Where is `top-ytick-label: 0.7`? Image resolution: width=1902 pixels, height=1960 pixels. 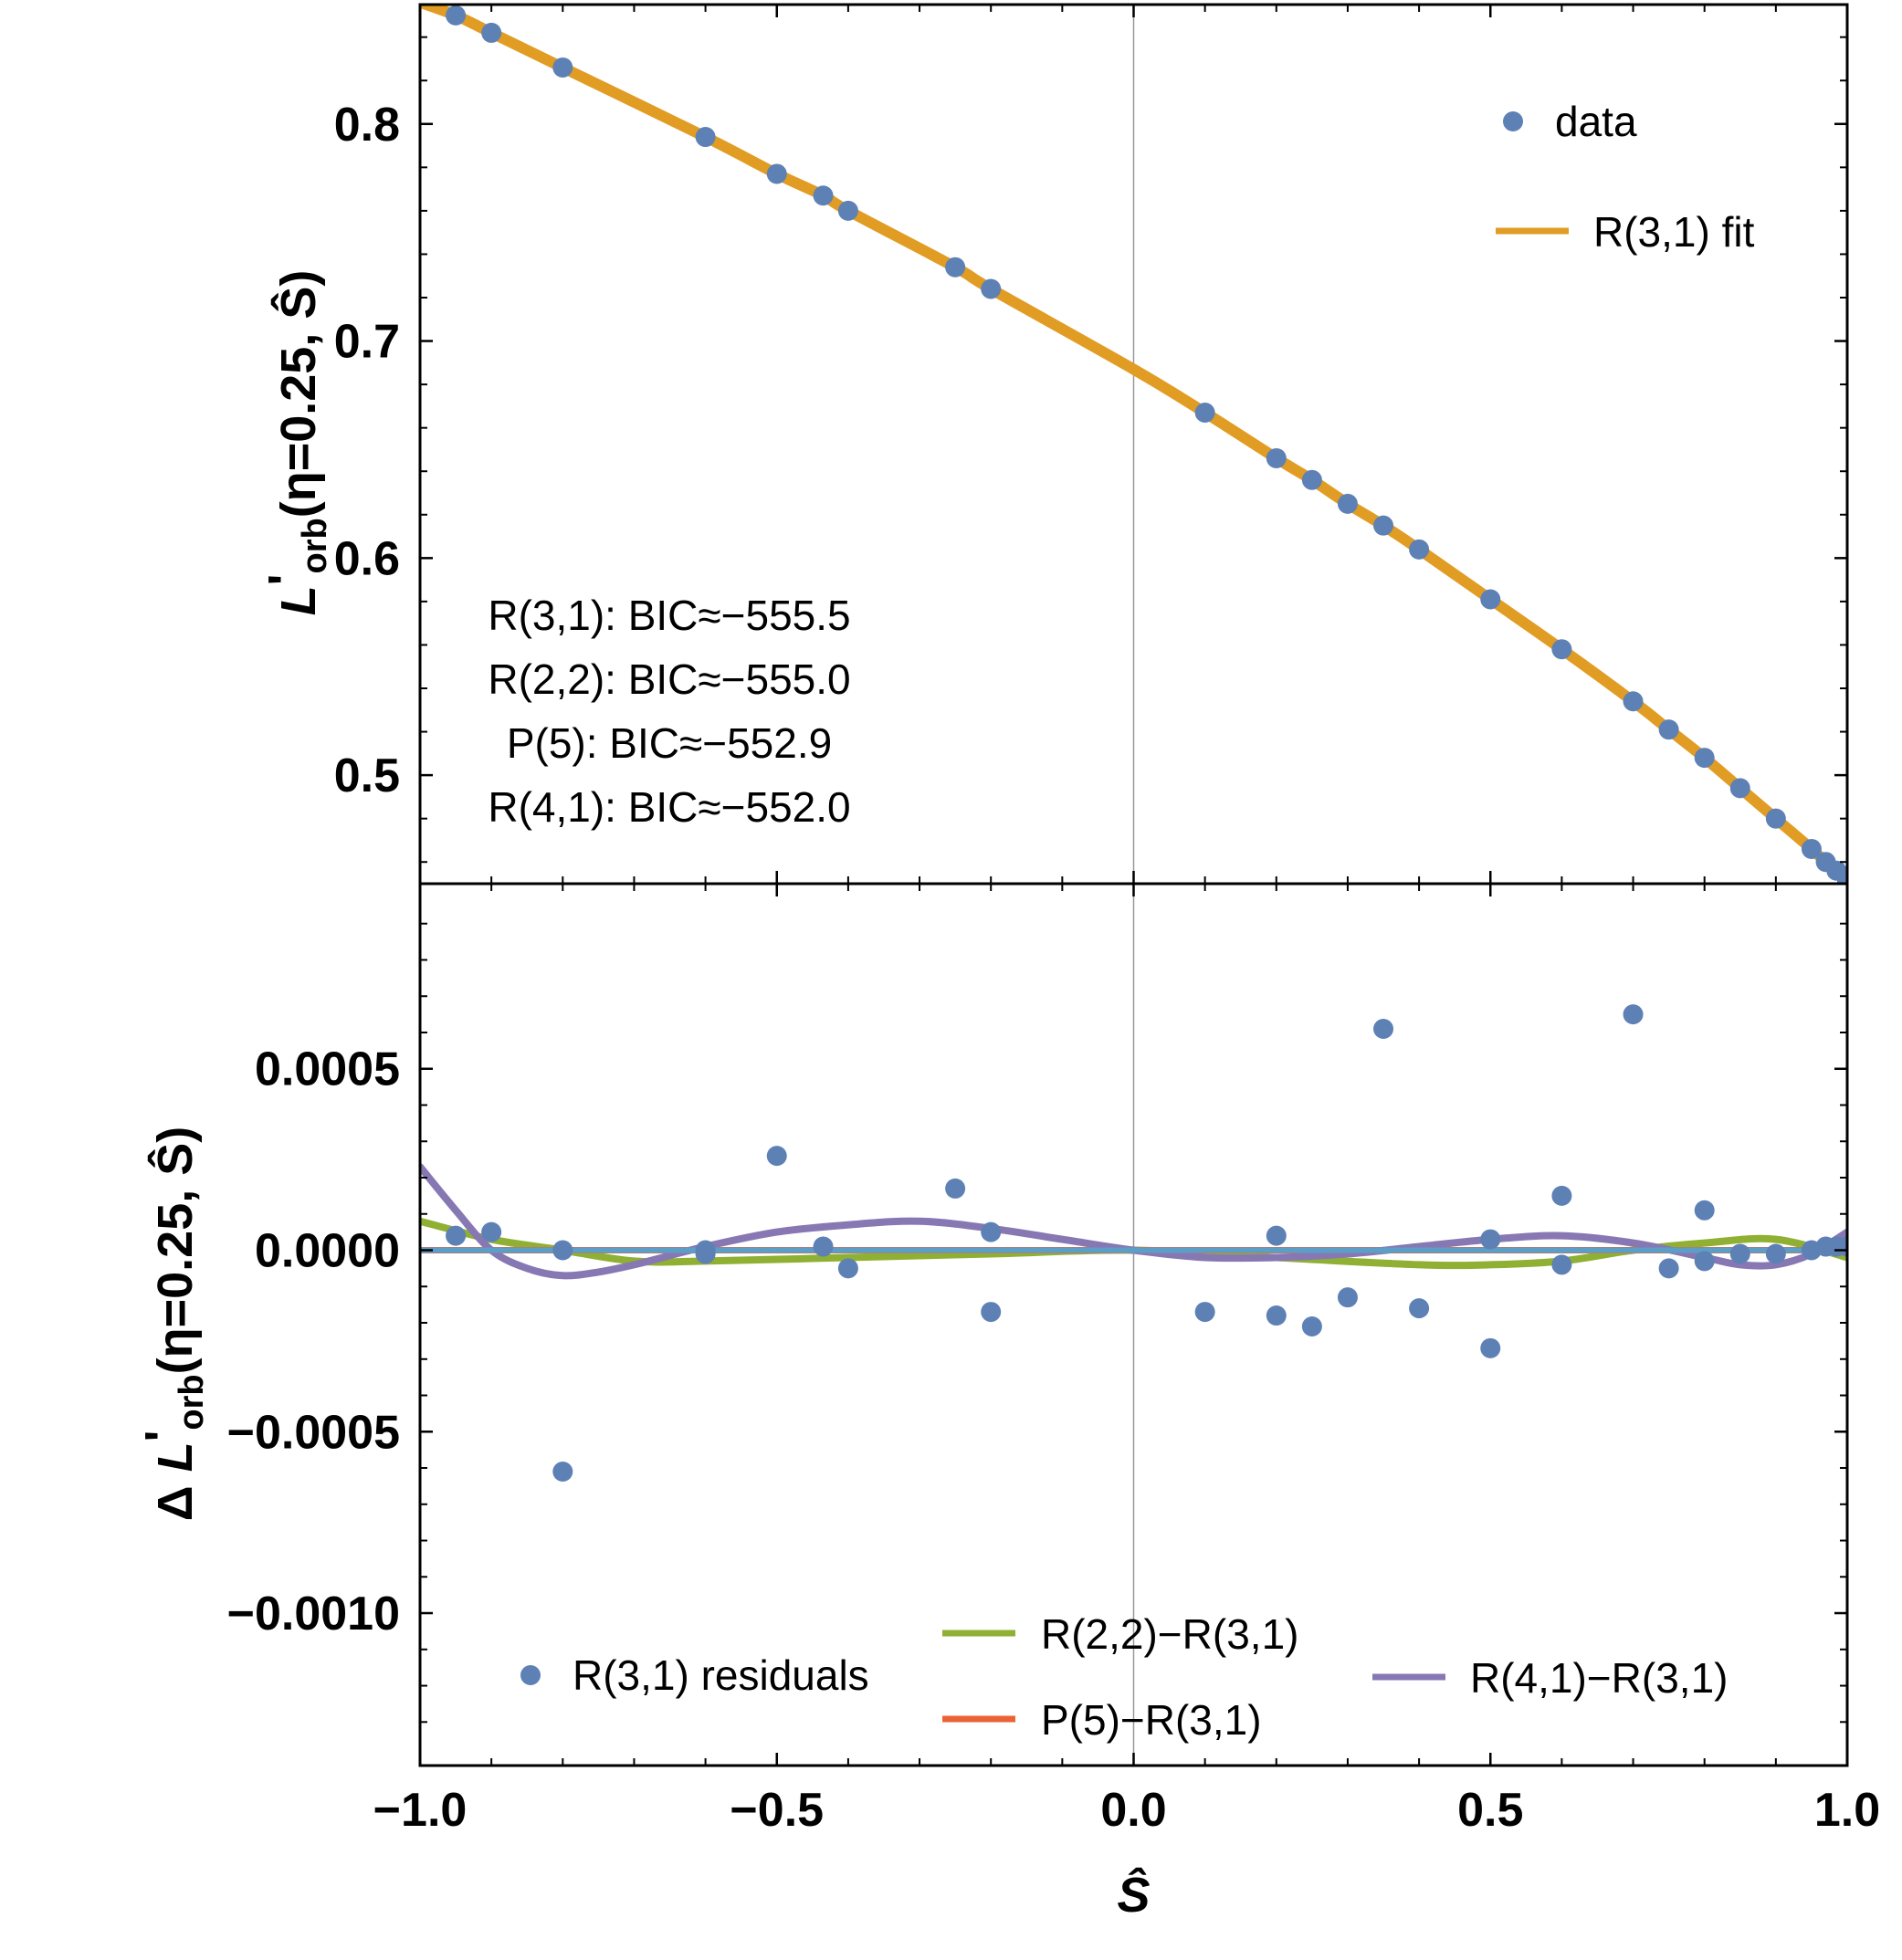 top-ytick-label: 0.7 is located at coordinates (367, 342).